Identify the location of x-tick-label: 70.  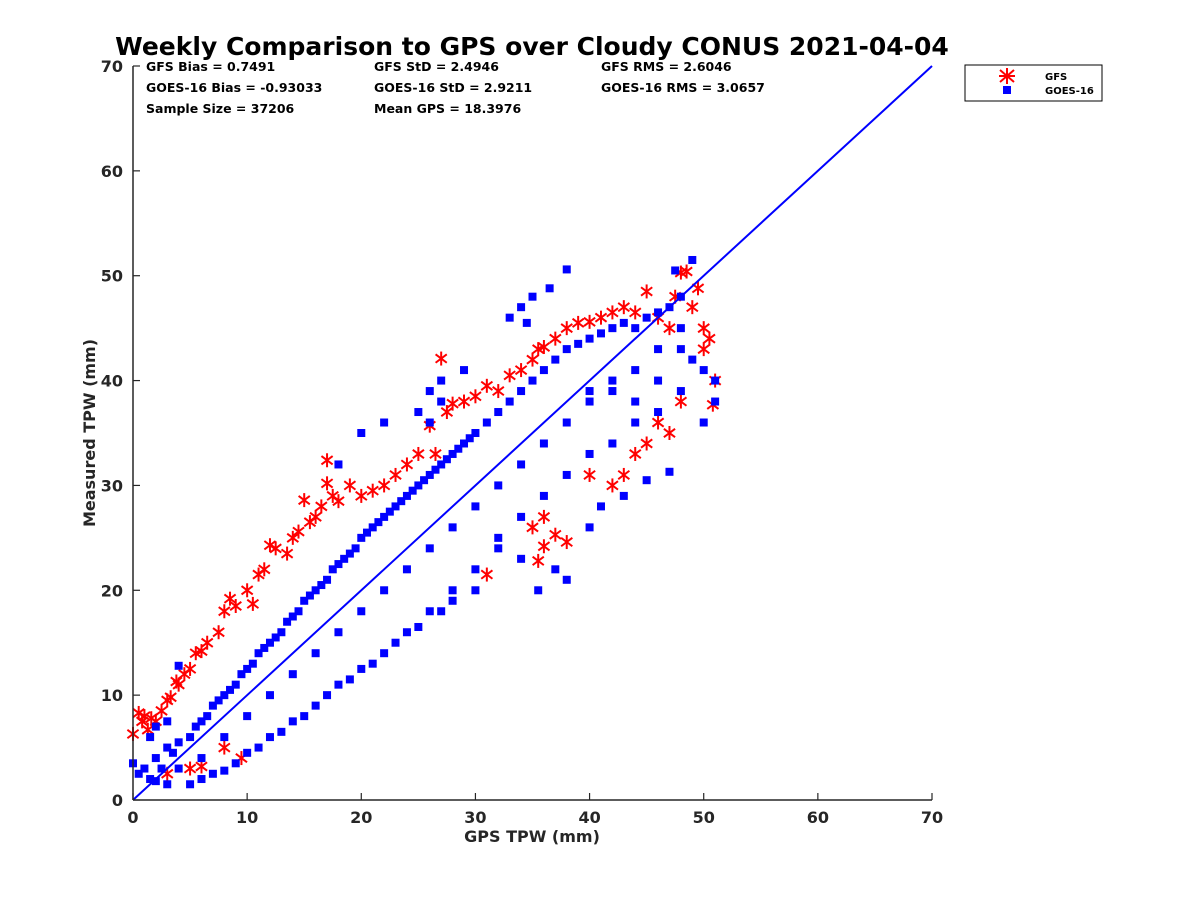
(932, 817).